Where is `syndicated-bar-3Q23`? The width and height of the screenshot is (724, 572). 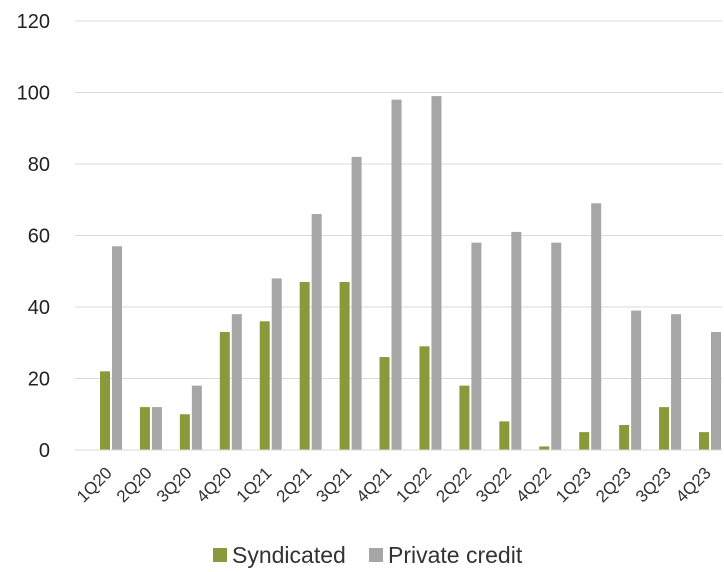 syndicated-bar-3Q23 is located at coordinates (664, 428).